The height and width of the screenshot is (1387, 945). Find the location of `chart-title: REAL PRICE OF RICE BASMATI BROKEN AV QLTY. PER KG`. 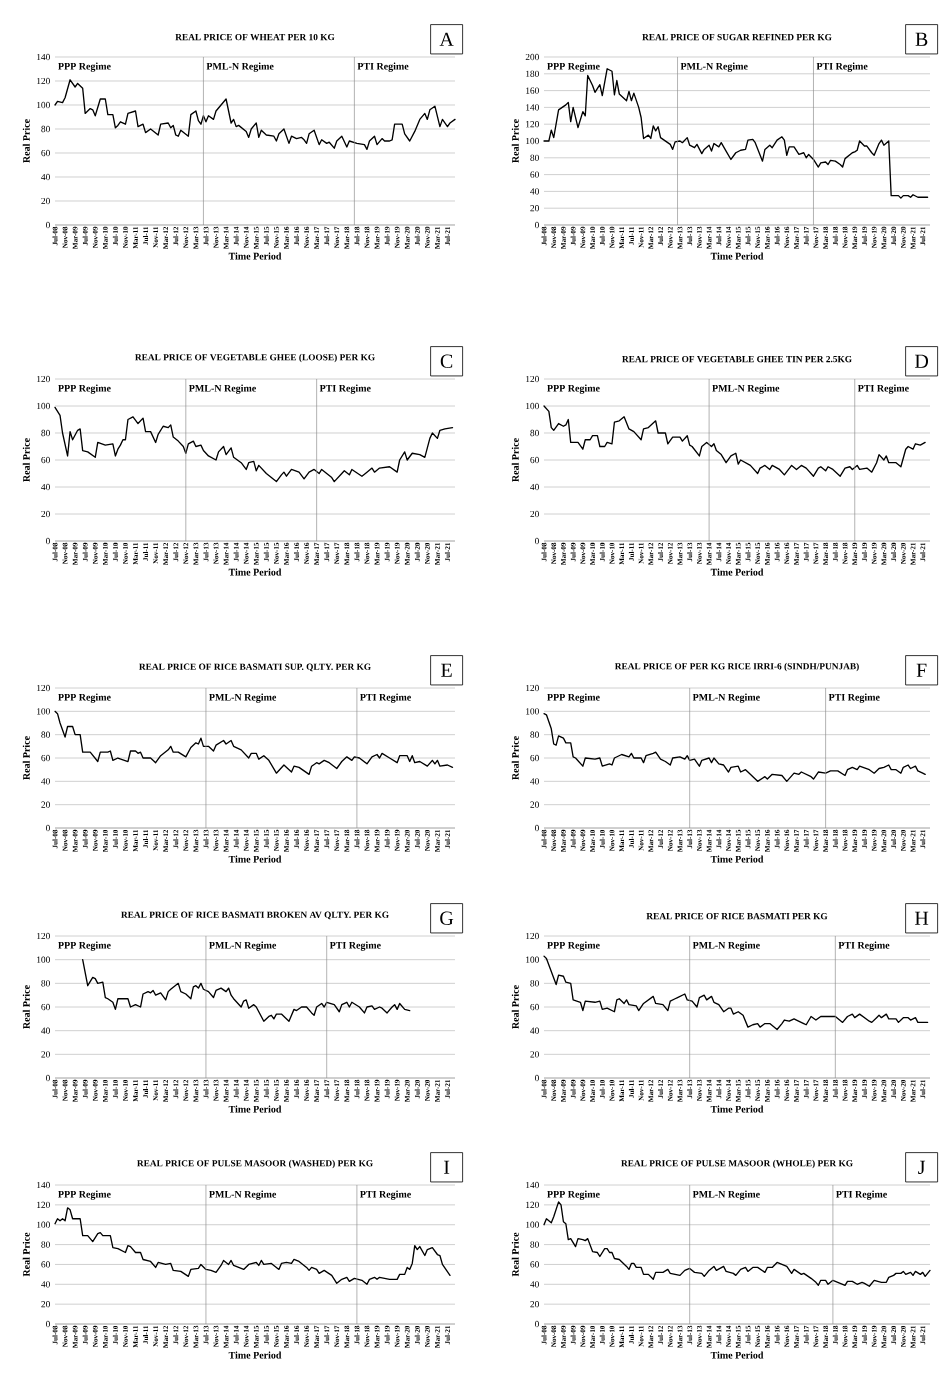

chart-title: REAL PRICE OF RICE BASMATI BROKEN AV QLTY. PER KG is located at coordinates (255, 915).